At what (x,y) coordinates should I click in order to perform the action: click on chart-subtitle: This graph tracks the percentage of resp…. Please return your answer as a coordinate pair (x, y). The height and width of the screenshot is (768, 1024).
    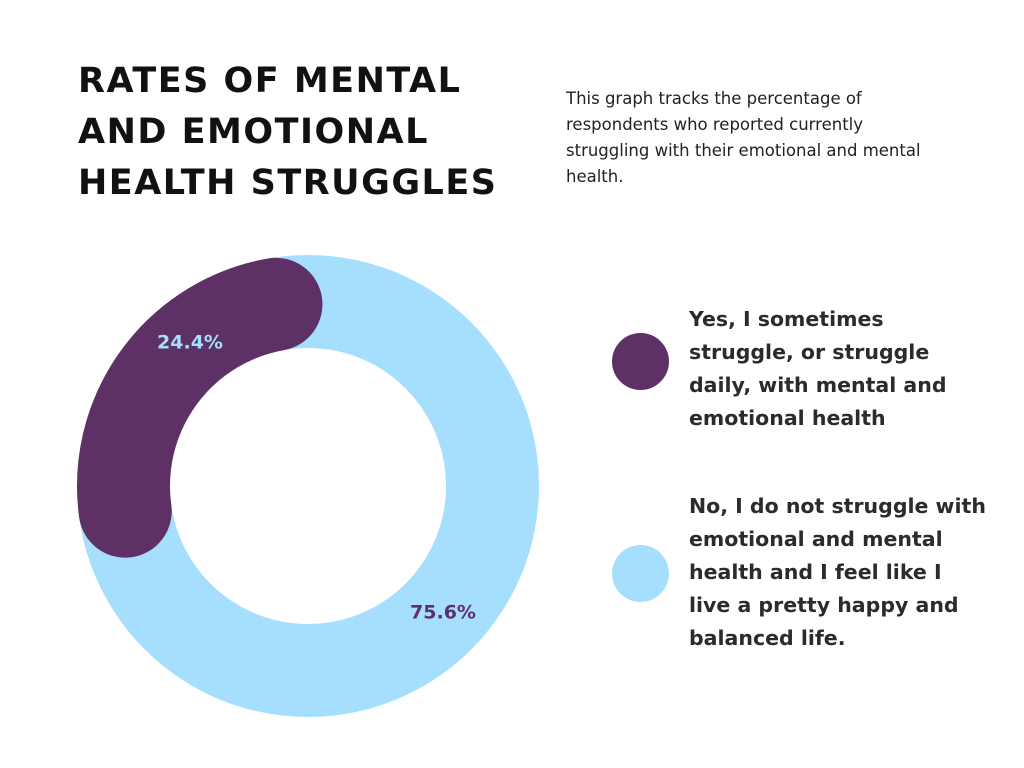
    Looking at the image, I should click on (743, 137).